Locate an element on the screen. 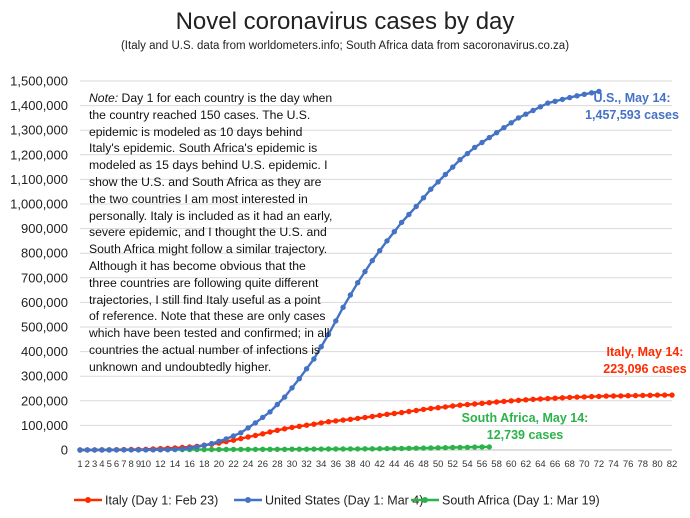 The height and width of the screenshot is (518, 690). x-tick-label: 82 is located at coordinates (672, 464).